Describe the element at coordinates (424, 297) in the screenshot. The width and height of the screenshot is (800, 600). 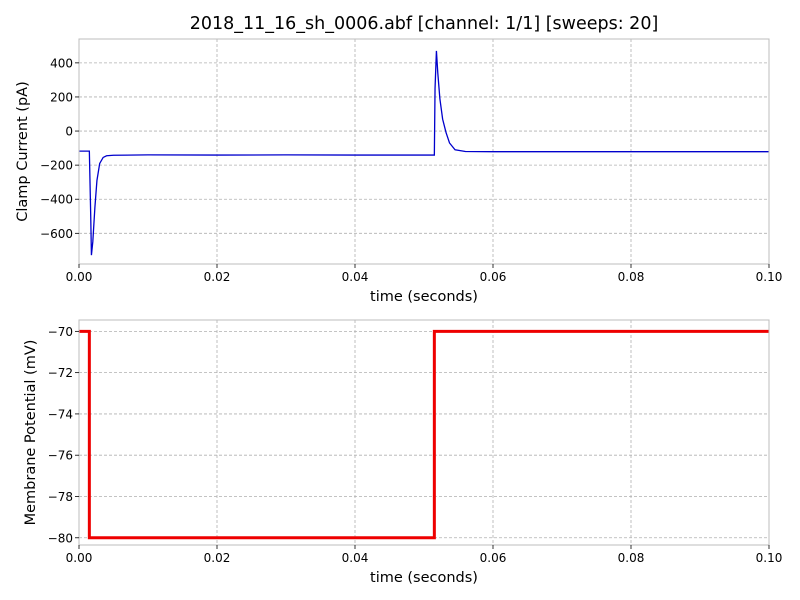
I see `current-x-axis-label: time (seconds)` at that location.